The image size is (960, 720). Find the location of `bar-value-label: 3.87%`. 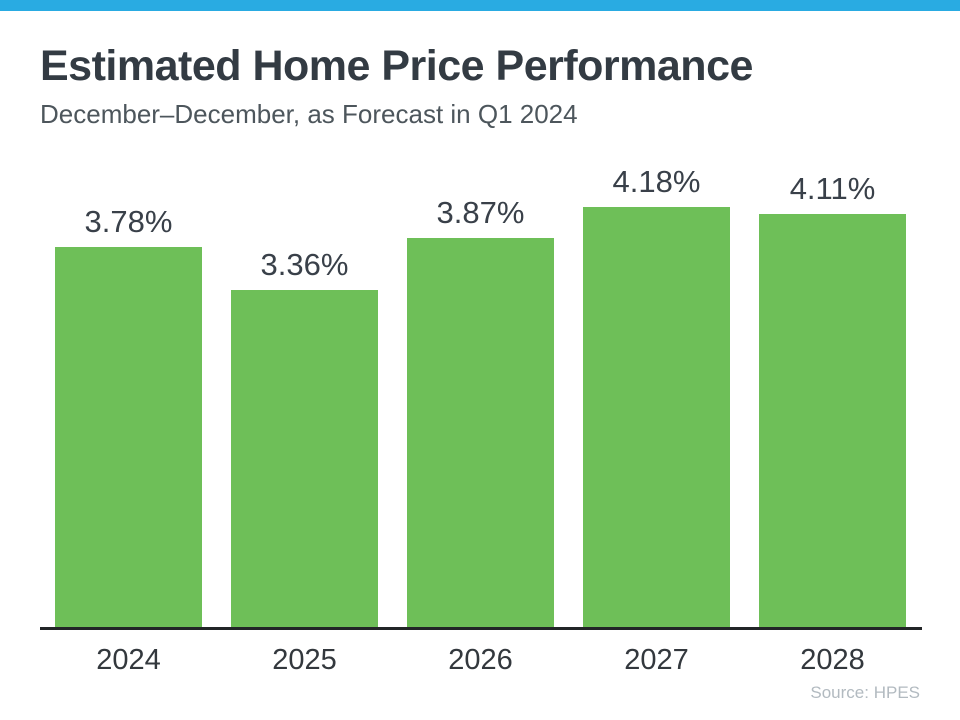

bar-value-label: 3.87% is located at coordinates (480, 213).